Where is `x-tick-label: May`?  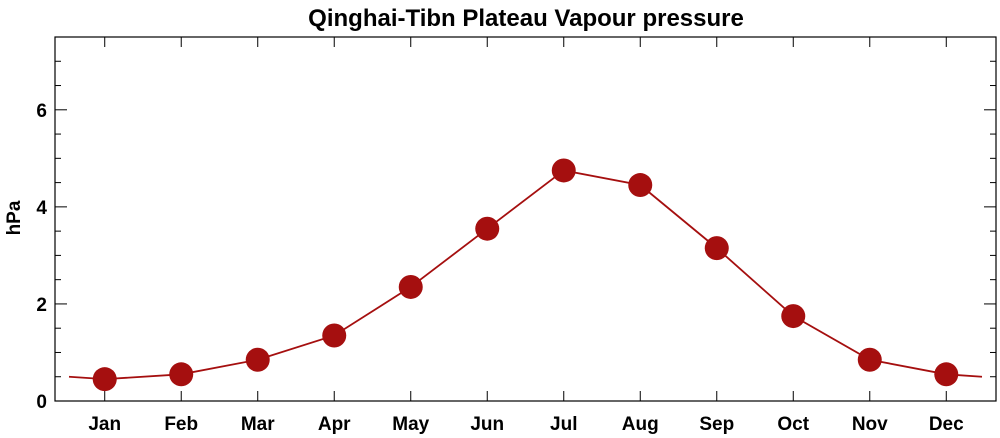
x-tick-label: May is located at coordinates (410, 424).